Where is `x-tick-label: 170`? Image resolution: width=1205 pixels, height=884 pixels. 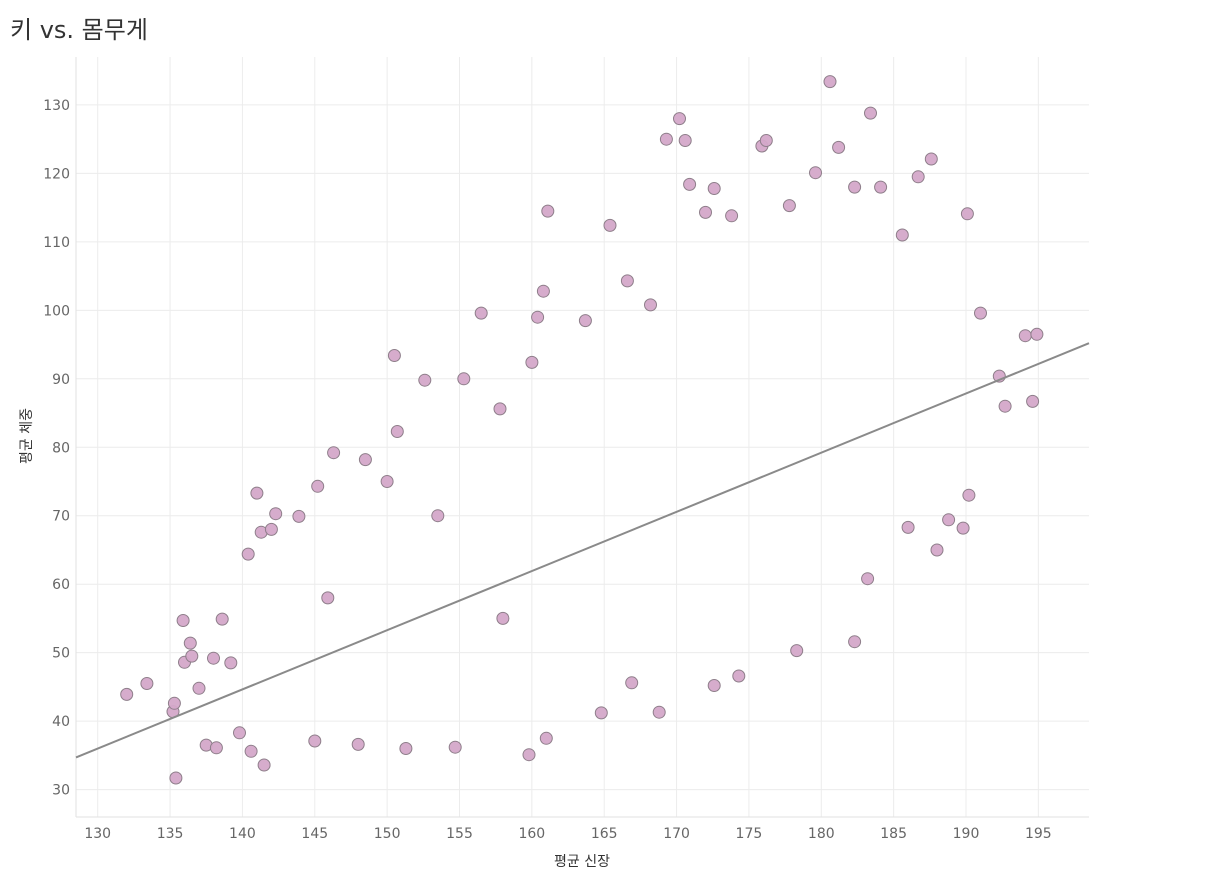
x-tick-label: 170 is located at coordinates (676, 834).